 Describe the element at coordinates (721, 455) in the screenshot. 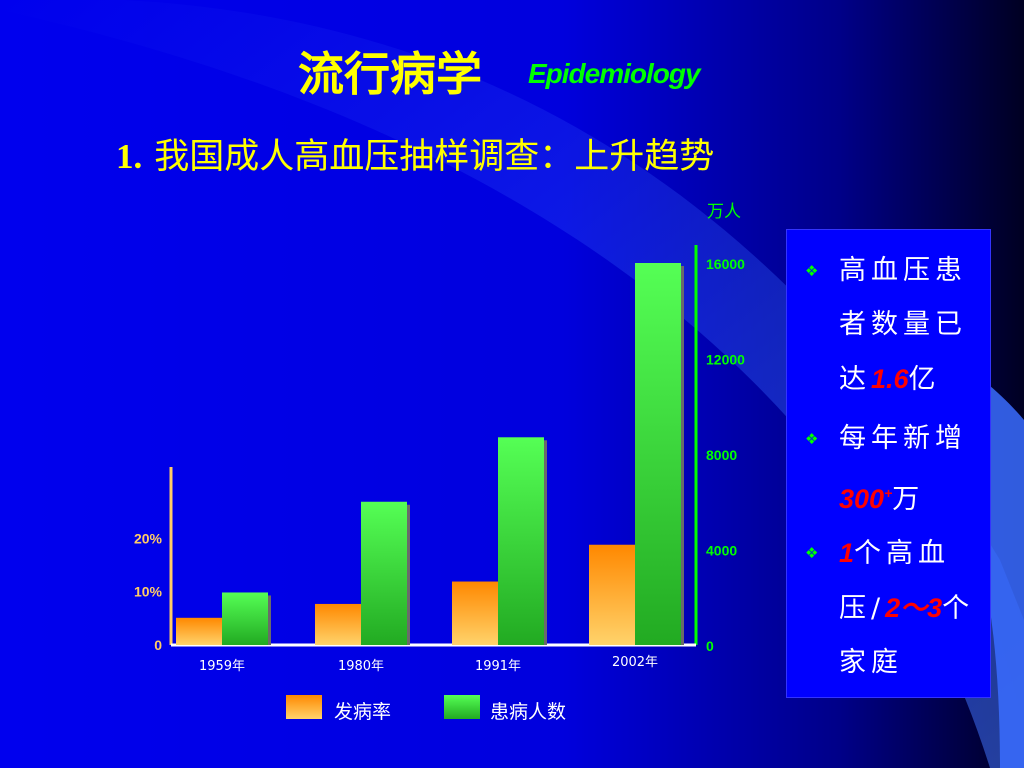

I see `right-tick-label: 8000` at that location.